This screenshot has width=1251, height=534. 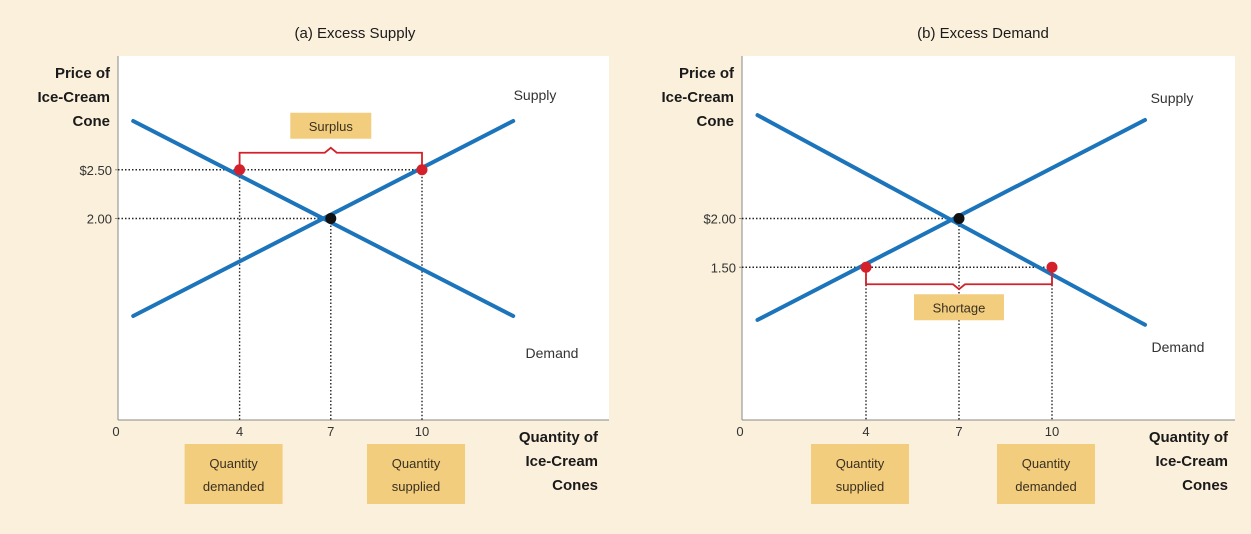 I want to click on b-equilibrium-point, so click(x=959, y=218).